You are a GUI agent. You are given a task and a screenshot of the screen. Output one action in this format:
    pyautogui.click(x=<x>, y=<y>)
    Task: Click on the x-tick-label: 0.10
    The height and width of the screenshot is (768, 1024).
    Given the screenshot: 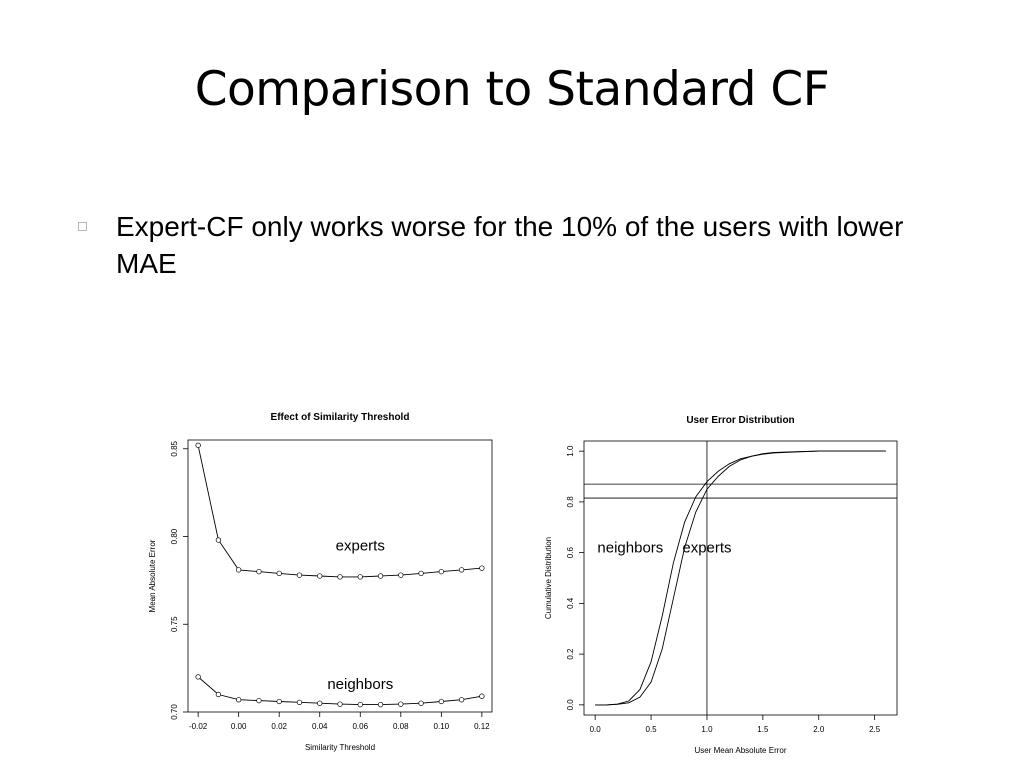 What is the action you would take?
    pyautogui.click(x=442, y=726)
    